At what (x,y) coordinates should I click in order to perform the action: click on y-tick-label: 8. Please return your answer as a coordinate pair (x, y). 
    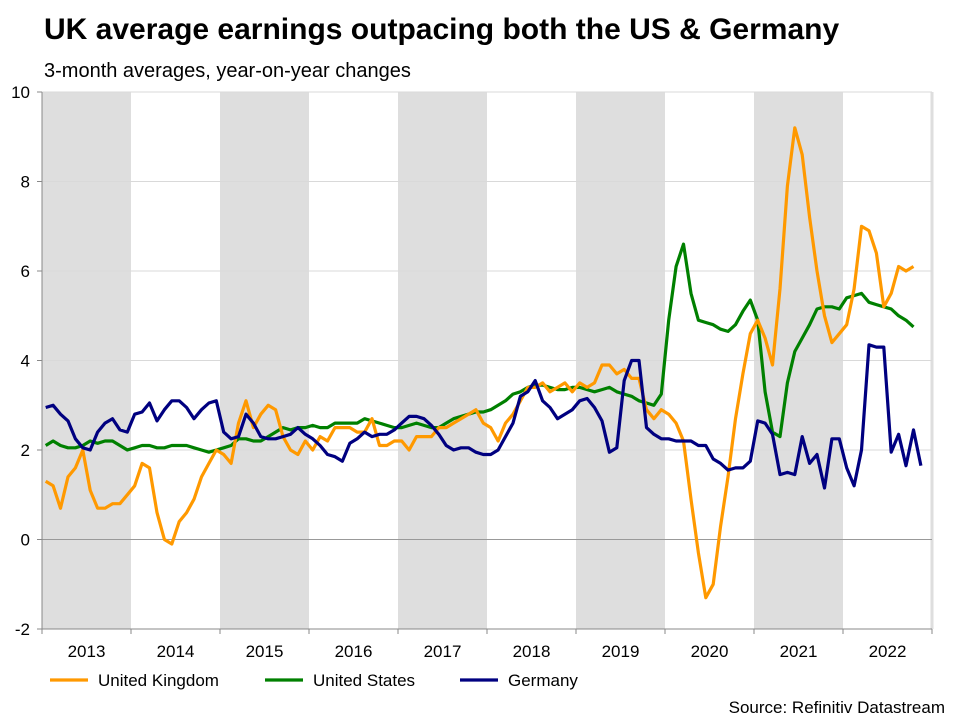
    Looking at the image, I should click on (25, 182).